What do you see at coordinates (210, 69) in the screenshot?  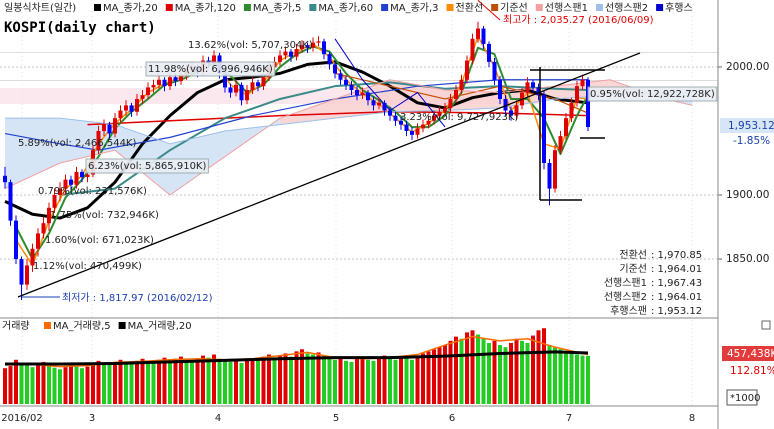 I see `annotation: 11.98%(vol: 6,996,946K)` at bounding box center [210, 69].